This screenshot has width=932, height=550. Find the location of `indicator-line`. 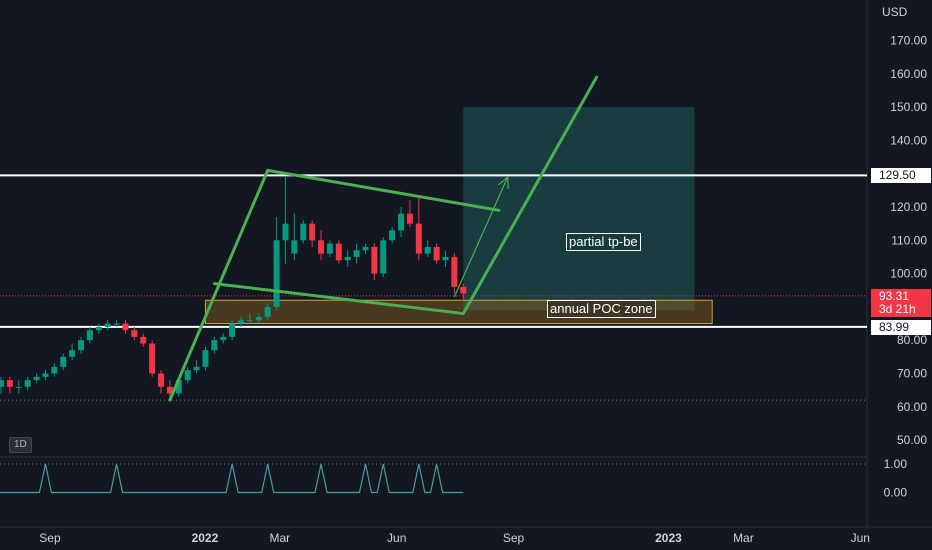

indicator-line is located at coordinates (232, 478).